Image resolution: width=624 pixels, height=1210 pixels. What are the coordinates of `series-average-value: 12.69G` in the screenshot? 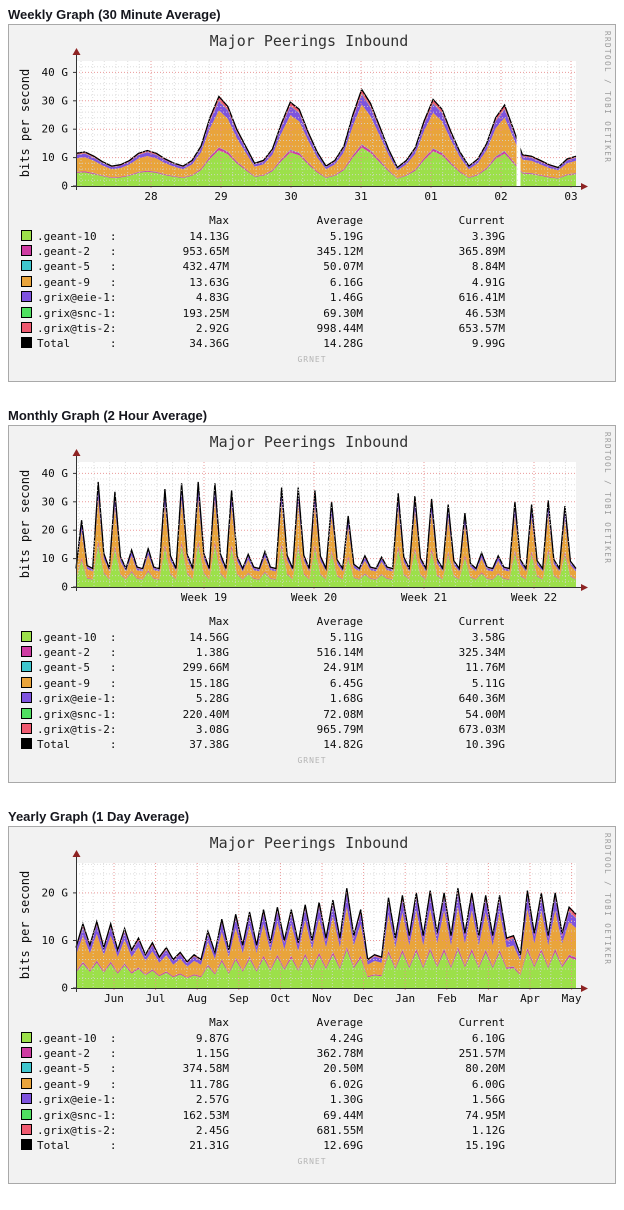 It's located at (343, 1146).